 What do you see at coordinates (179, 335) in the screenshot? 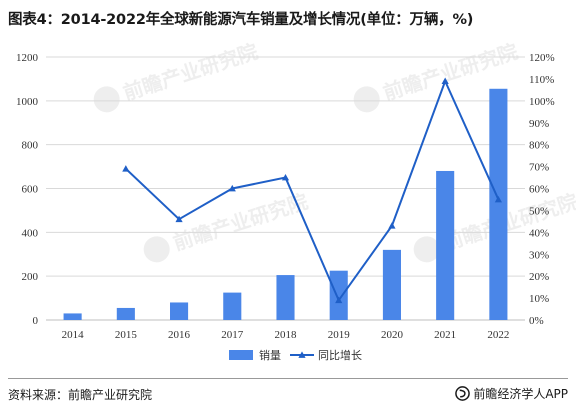
I see `x-tick-2016: 2016` at bounding box center [179, 335].